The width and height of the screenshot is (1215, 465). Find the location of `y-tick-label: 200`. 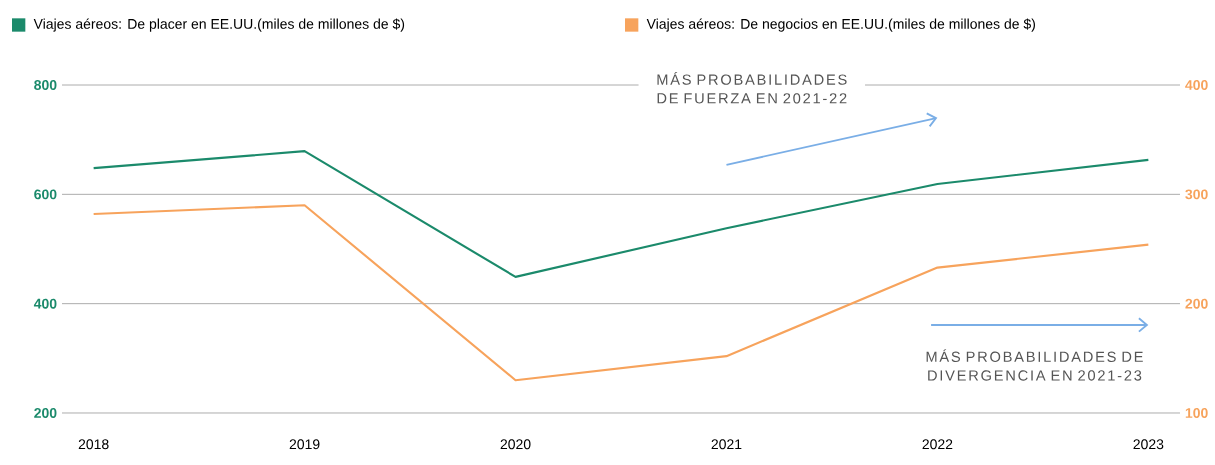

y-tick-label: 200 is located at coordinates (45, 413).